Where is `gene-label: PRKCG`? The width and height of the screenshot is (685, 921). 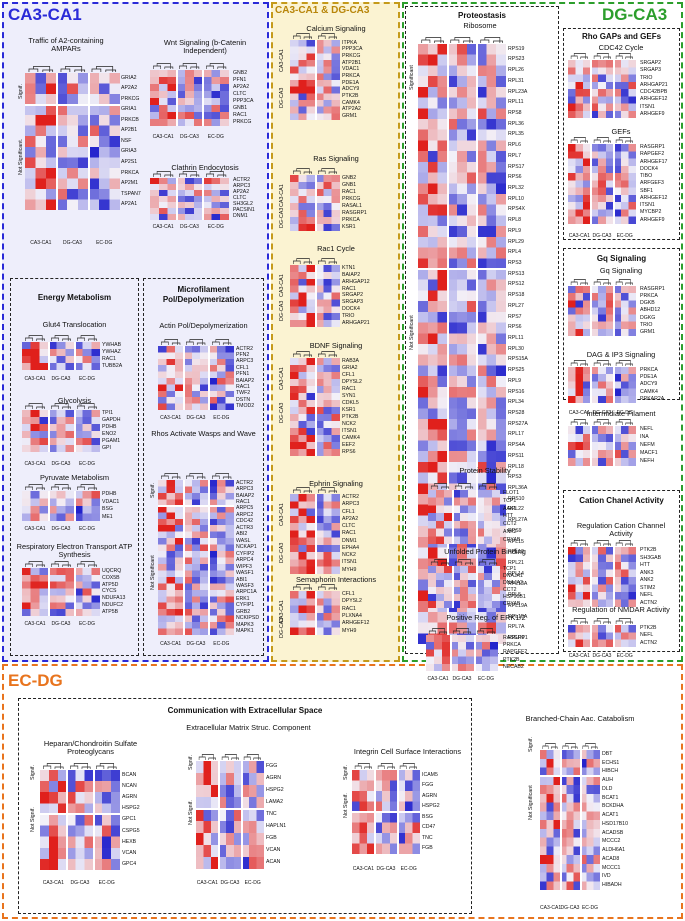 gene-label: PRKCG is located at coordinates (351, 198).